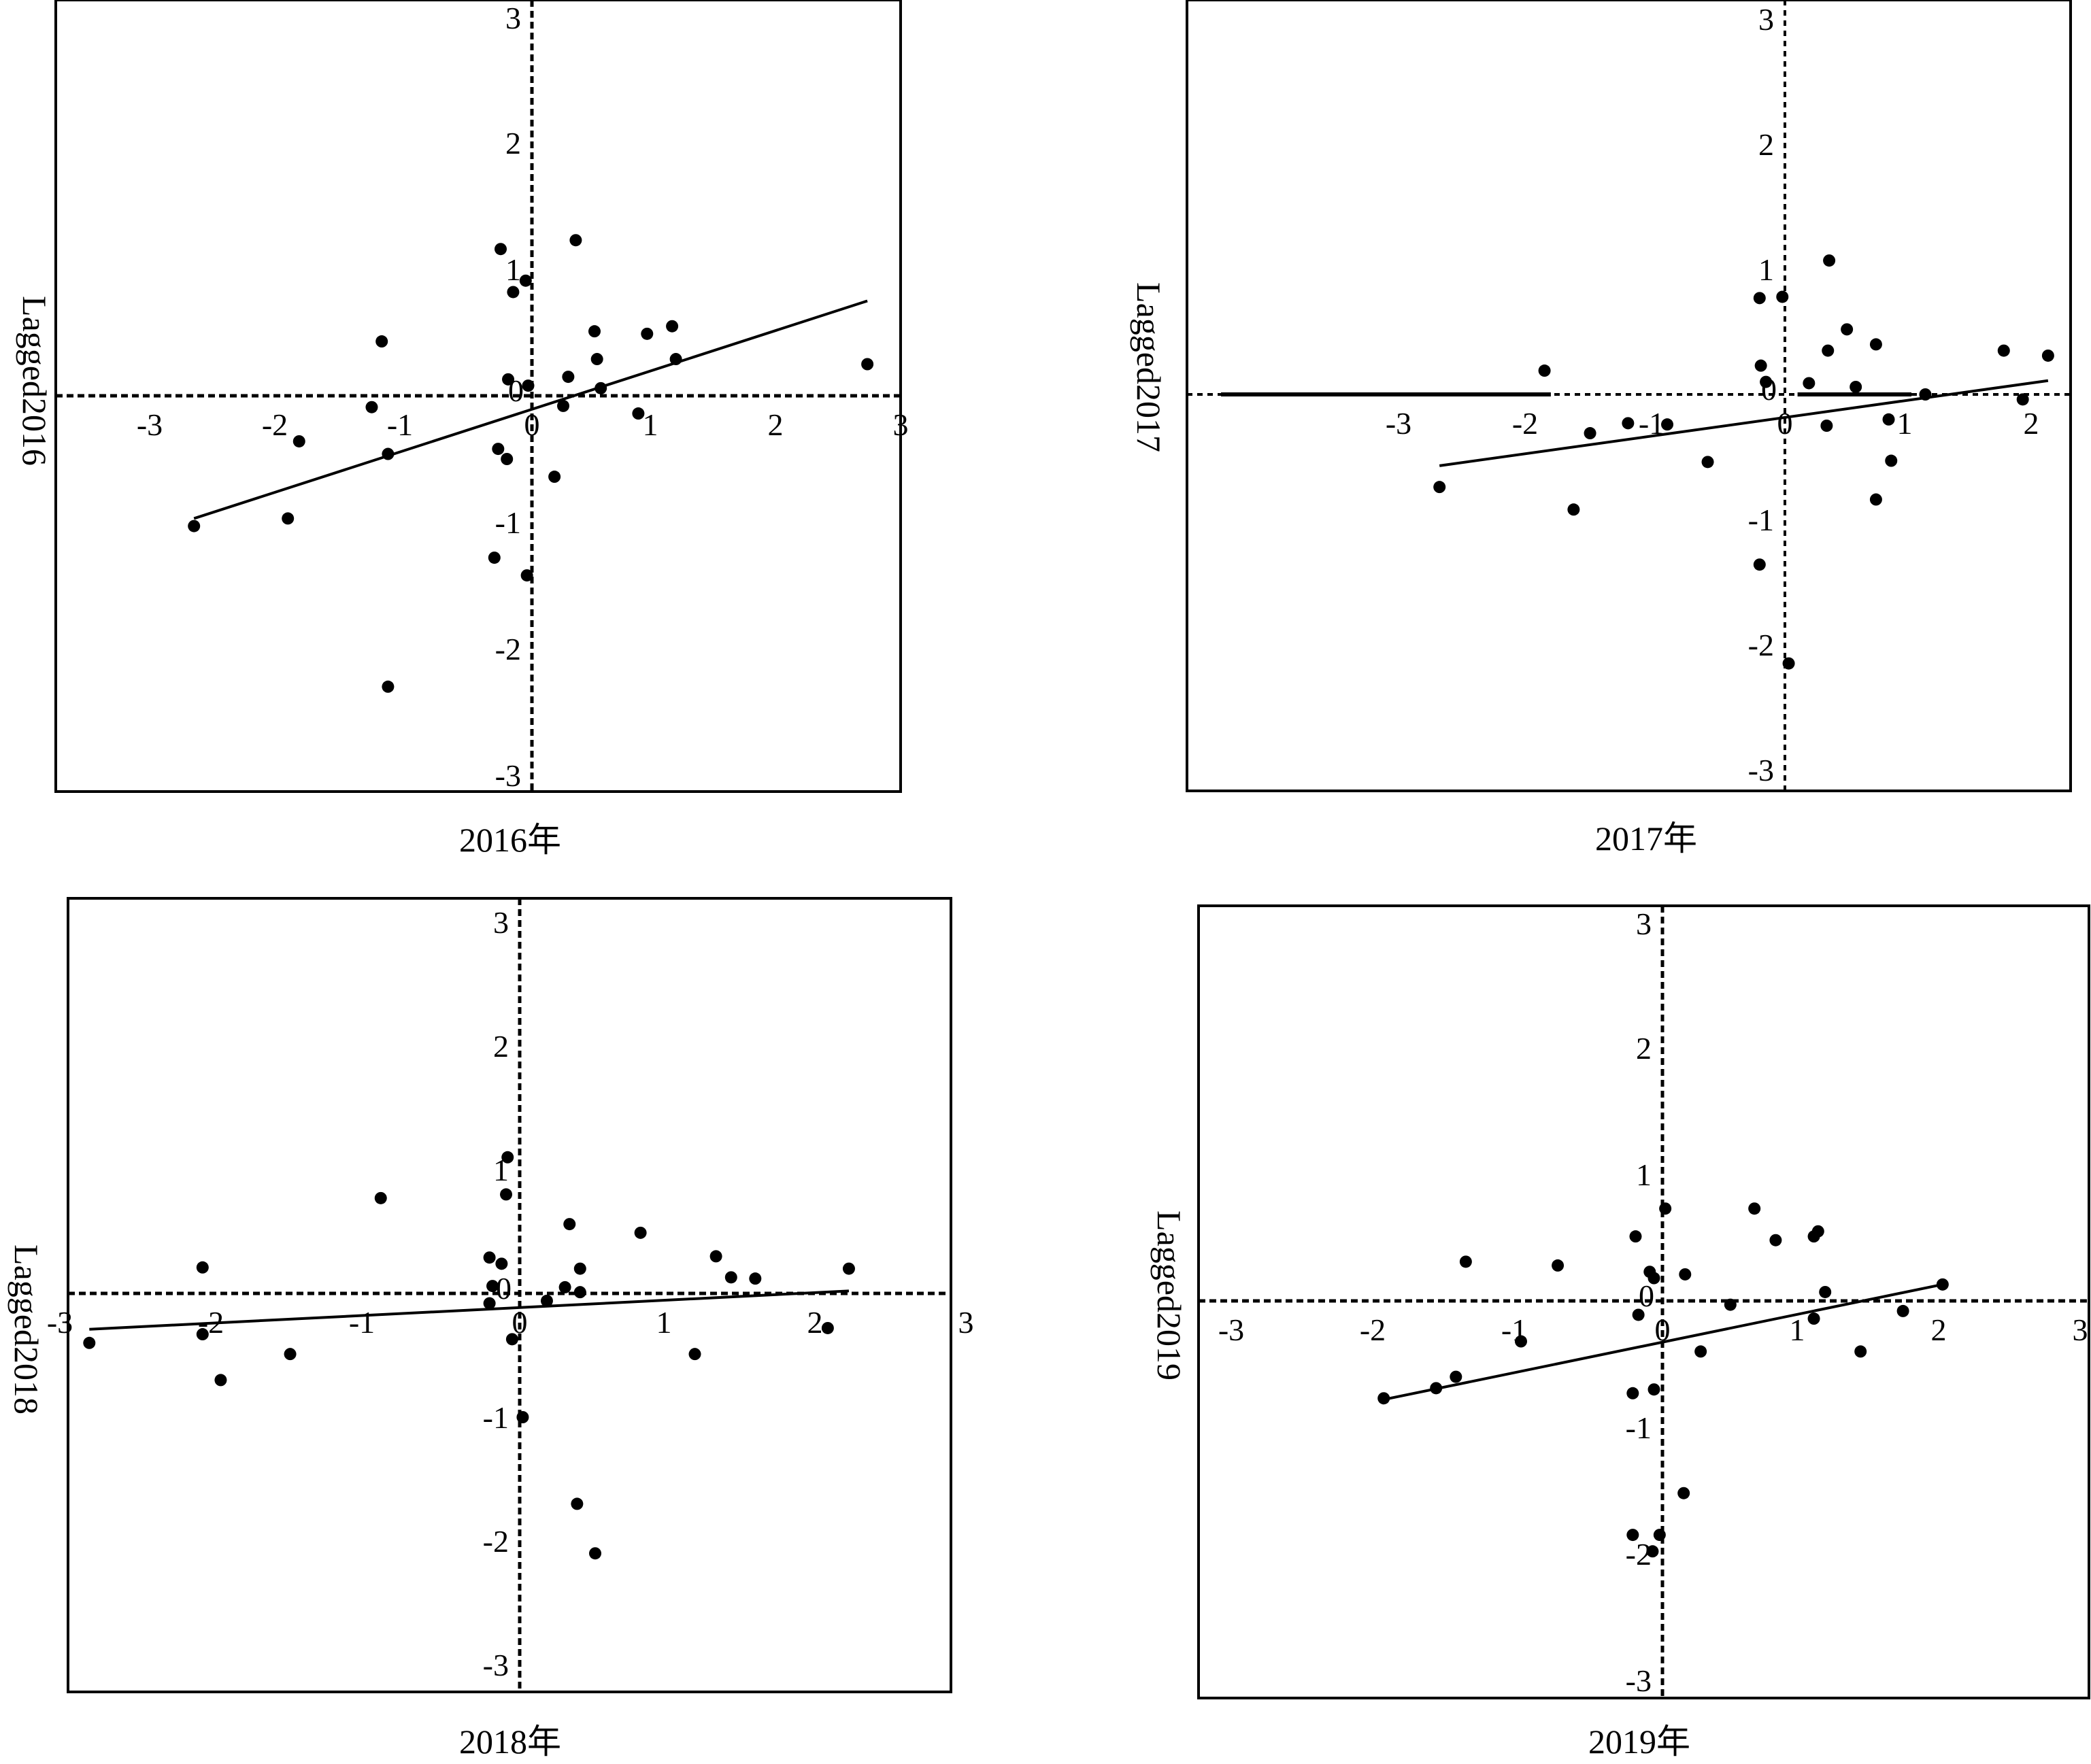 The height and width of the screenshot is (1764, 2091). I want to click on x-tick-label: -2, so click(1525, 423).